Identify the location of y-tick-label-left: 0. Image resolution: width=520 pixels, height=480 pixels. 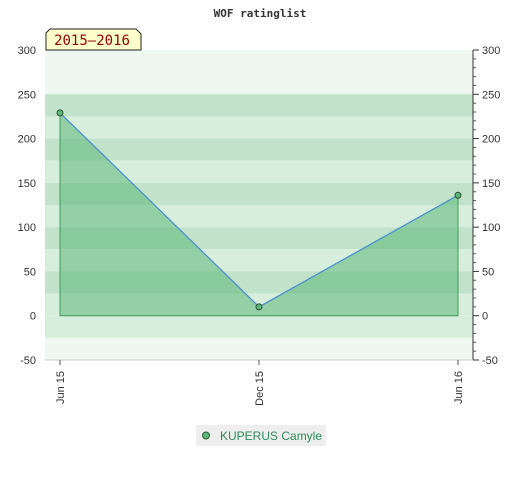
(33, 317).